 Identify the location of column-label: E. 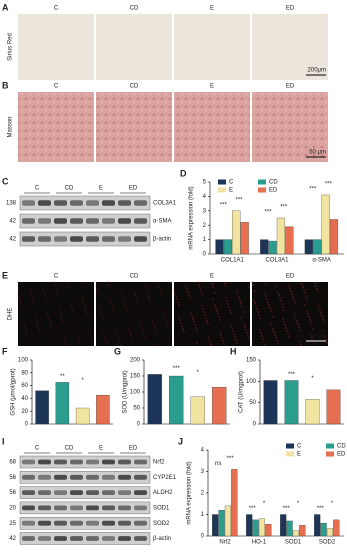
(212, 9).